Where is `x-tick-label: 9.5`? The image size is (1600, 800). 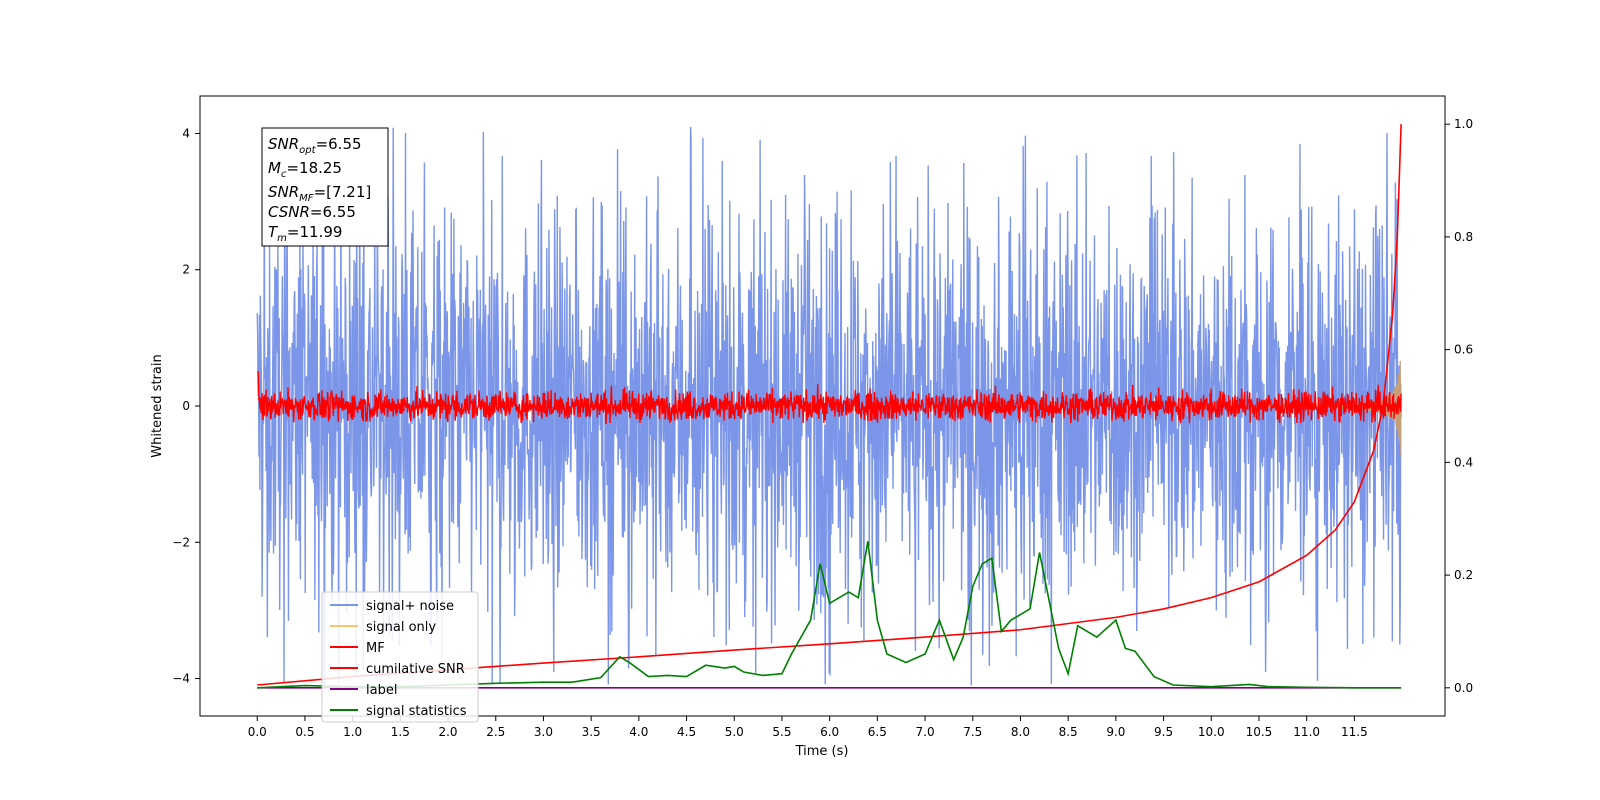
x-tick-label: 9.5 is located at coordinates (1163, 732).